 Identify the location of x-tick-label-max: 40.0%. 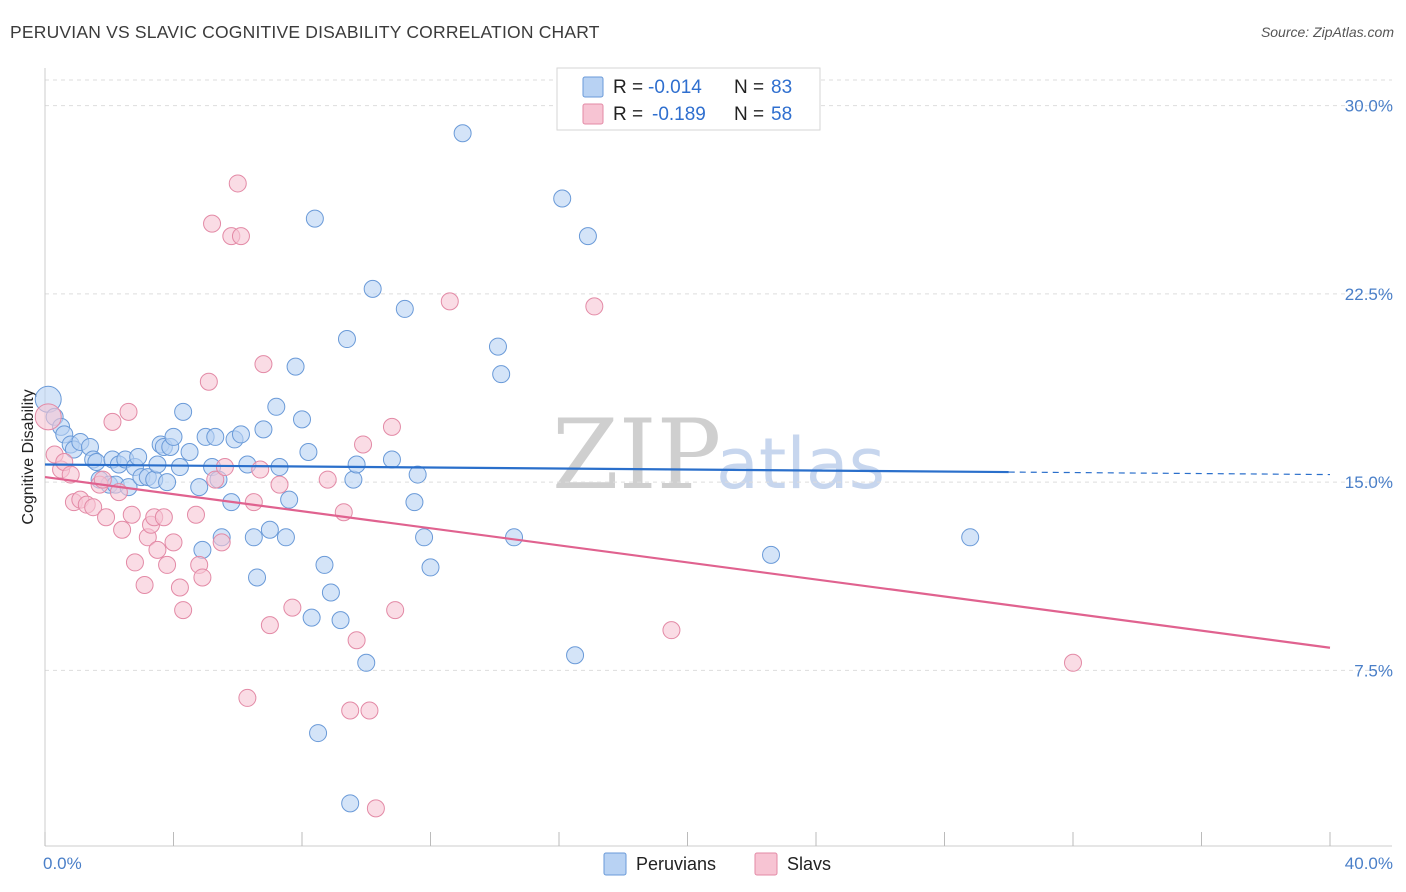
(1369, 863).